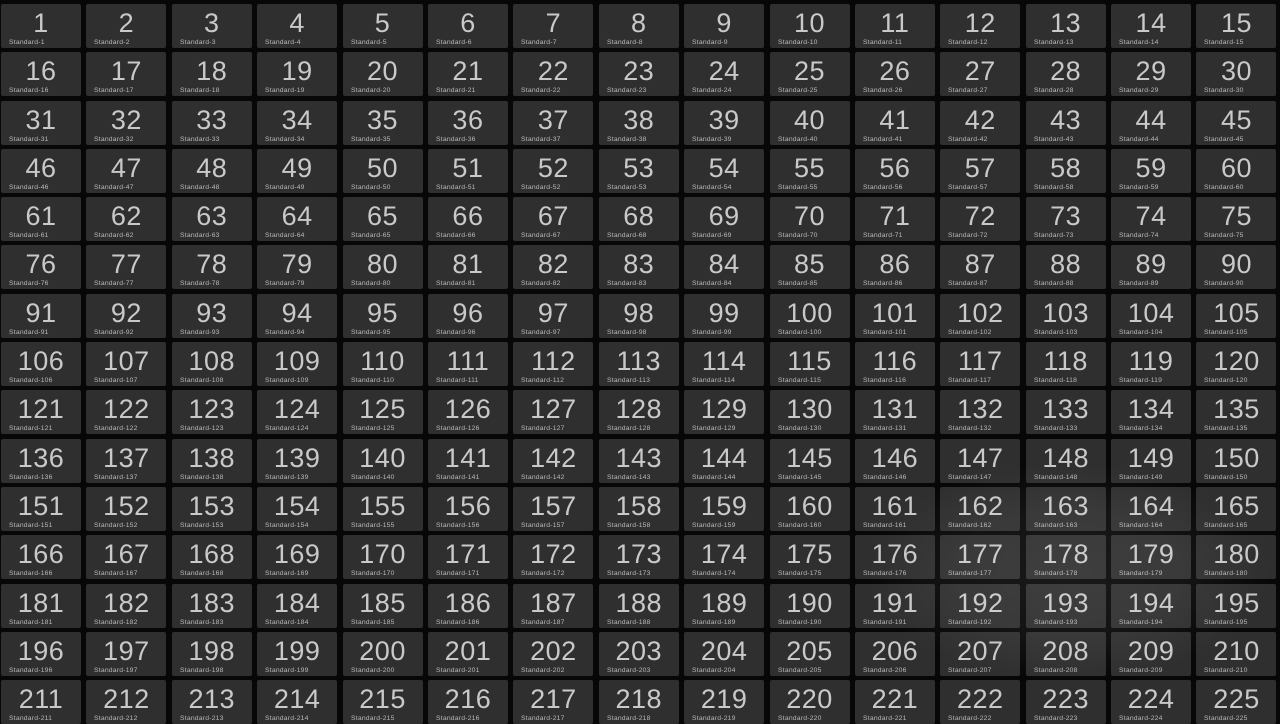 Image resolution: width=1280 pixels, height=724 pixels. What do you see at coordinates (980, 219) in the screenshot?
I see `tile: 72 Standard-72` at bounding box center [980, 219].